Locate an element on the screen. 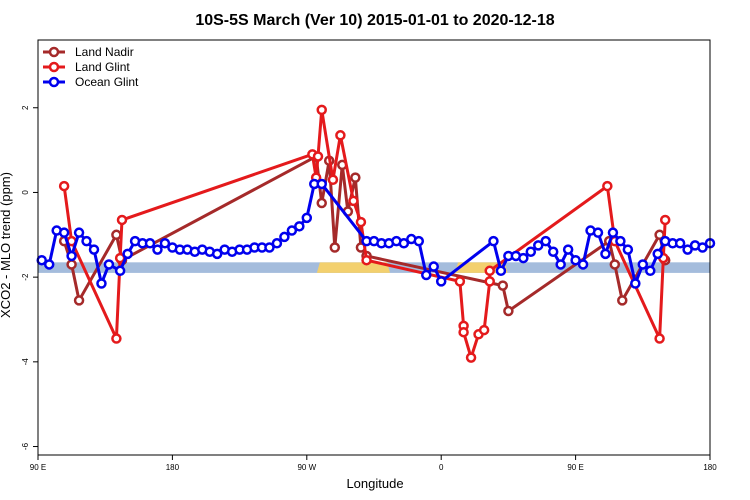 The image size is (750, 500). legend-entry-ocean-glint: Ocean Glint is located at coordinates (91, 82).